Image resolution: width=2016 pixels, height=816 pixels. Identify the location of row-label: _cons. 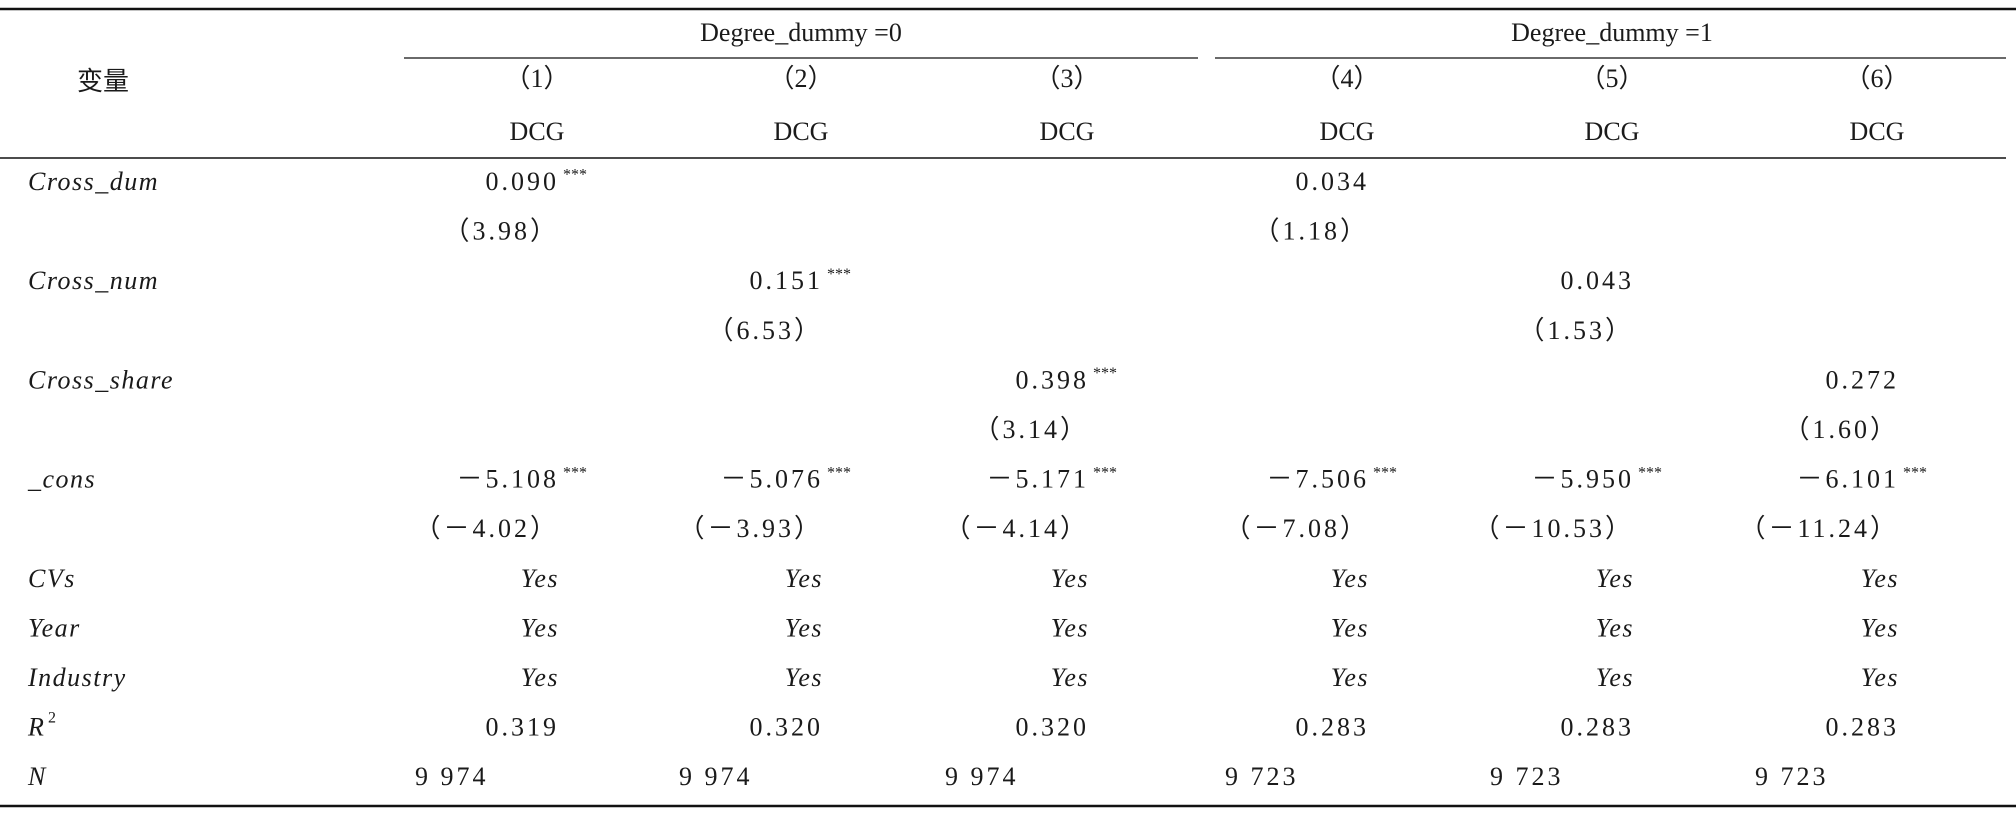
(61, 479).